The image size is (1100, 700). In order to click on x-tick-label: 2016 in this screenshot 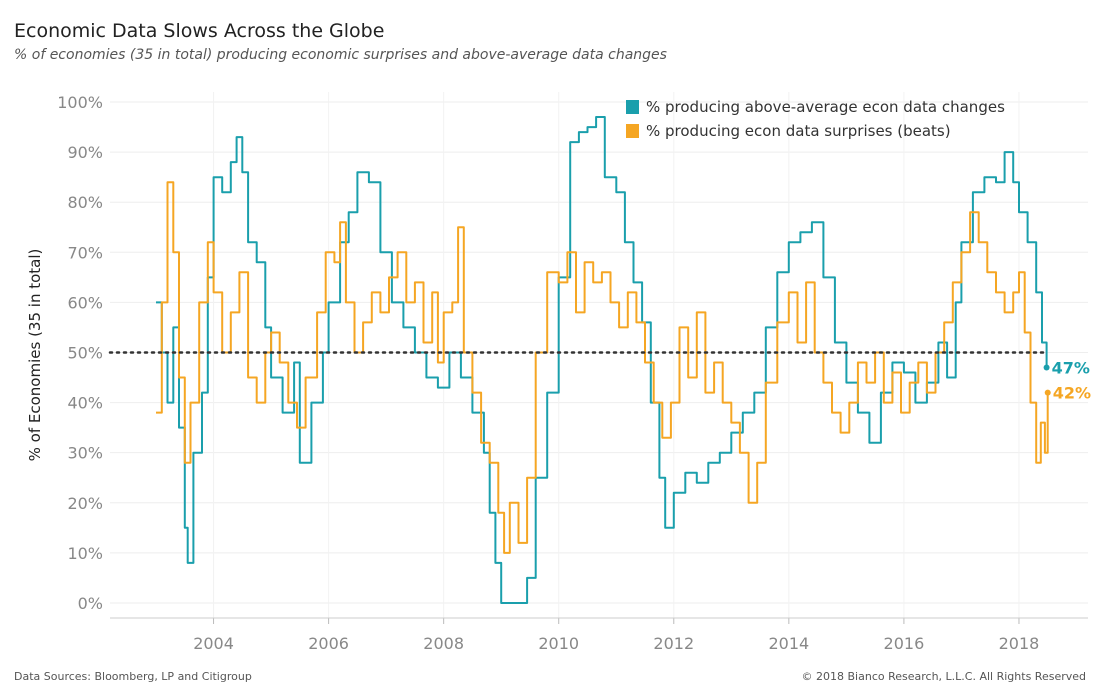, I will do `click(904, 643)`.